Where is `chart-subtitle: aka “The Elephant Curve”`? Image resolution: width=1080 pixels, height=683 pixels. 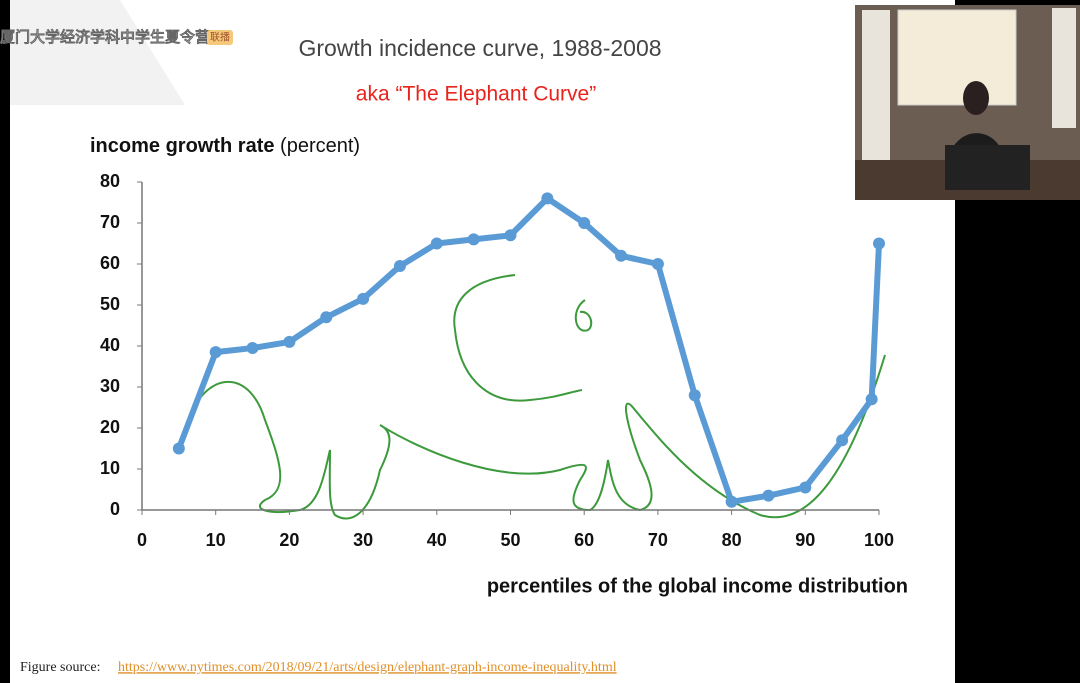
chart-subtitle: aka “The Elephant Curve” is located at coordinates (476, 94).